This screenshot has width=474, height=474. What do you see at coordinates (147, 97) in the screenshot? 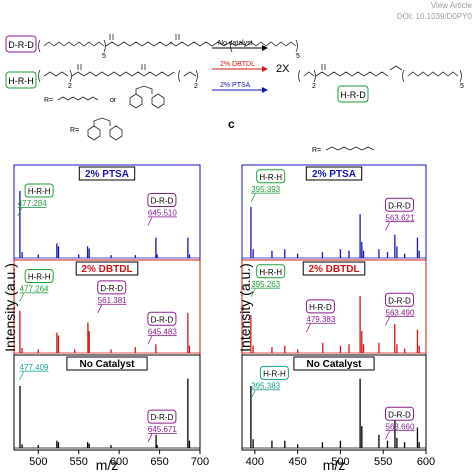
I see `r-xylylene-structure` at bounding box center [147, 97].